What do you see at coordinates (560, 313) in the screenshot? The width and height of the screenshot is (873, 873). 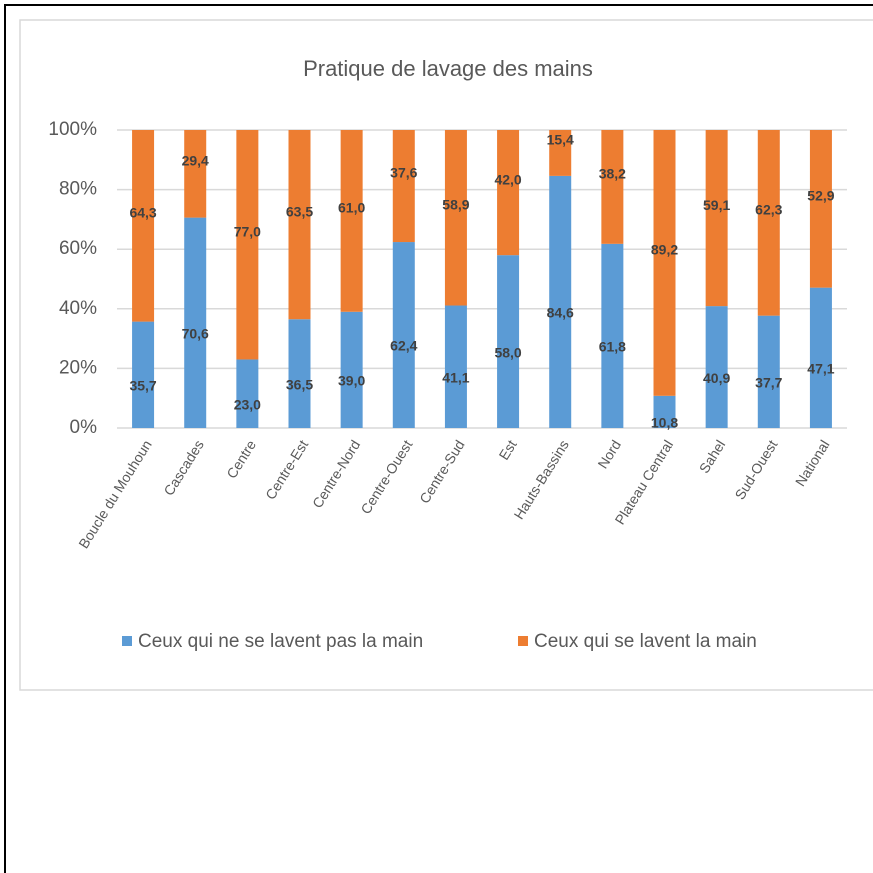 I see `value-label: 84,6` at bounding box center [560, 313].